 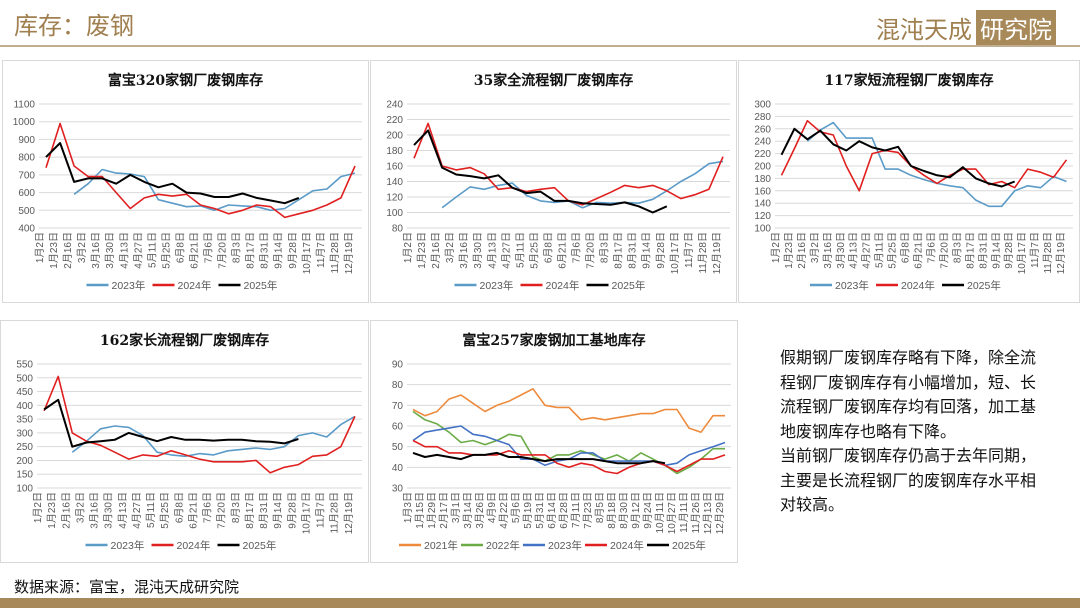 I want to click on x-tick-label: 8月31日, so click(x=633, y=250).